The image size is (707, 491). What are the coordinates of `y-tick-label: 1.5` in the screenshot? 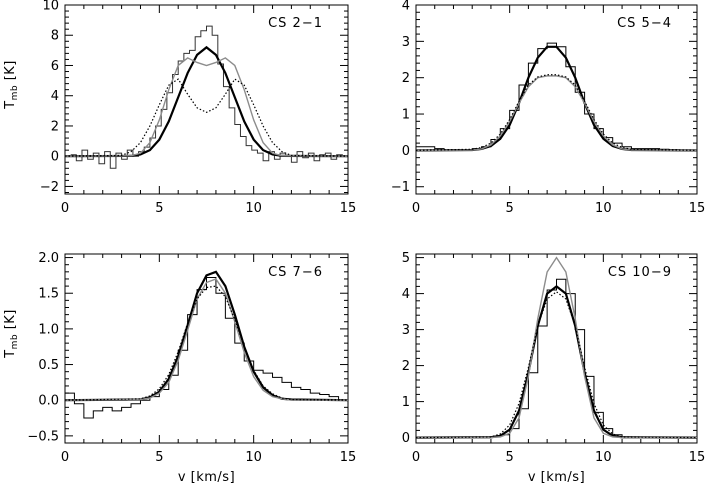 It's located at (48, 294).